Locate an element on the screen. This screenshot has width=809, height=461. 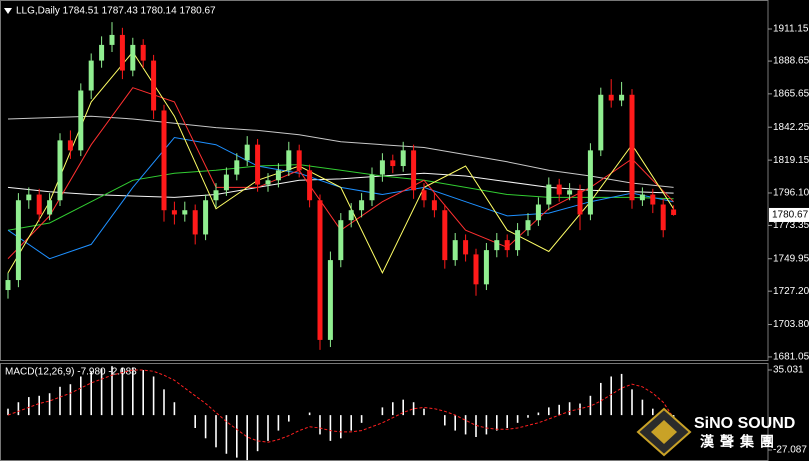
y-tick-label: 35.031 is located at coordinates (788, 370).